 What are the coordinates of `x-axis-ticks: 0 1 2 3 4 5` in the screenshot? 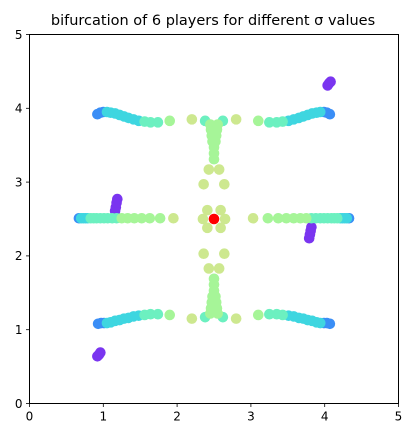 It's located at (214, 413).